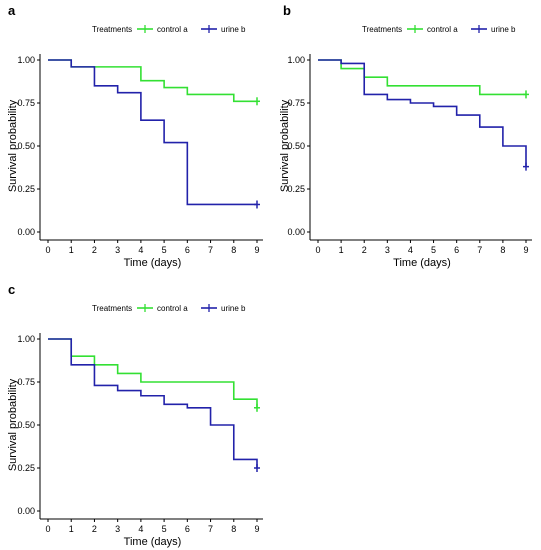 The height and width of the screenshot is (550, 541). I want to click on panel-label: a, so click(12, 10).